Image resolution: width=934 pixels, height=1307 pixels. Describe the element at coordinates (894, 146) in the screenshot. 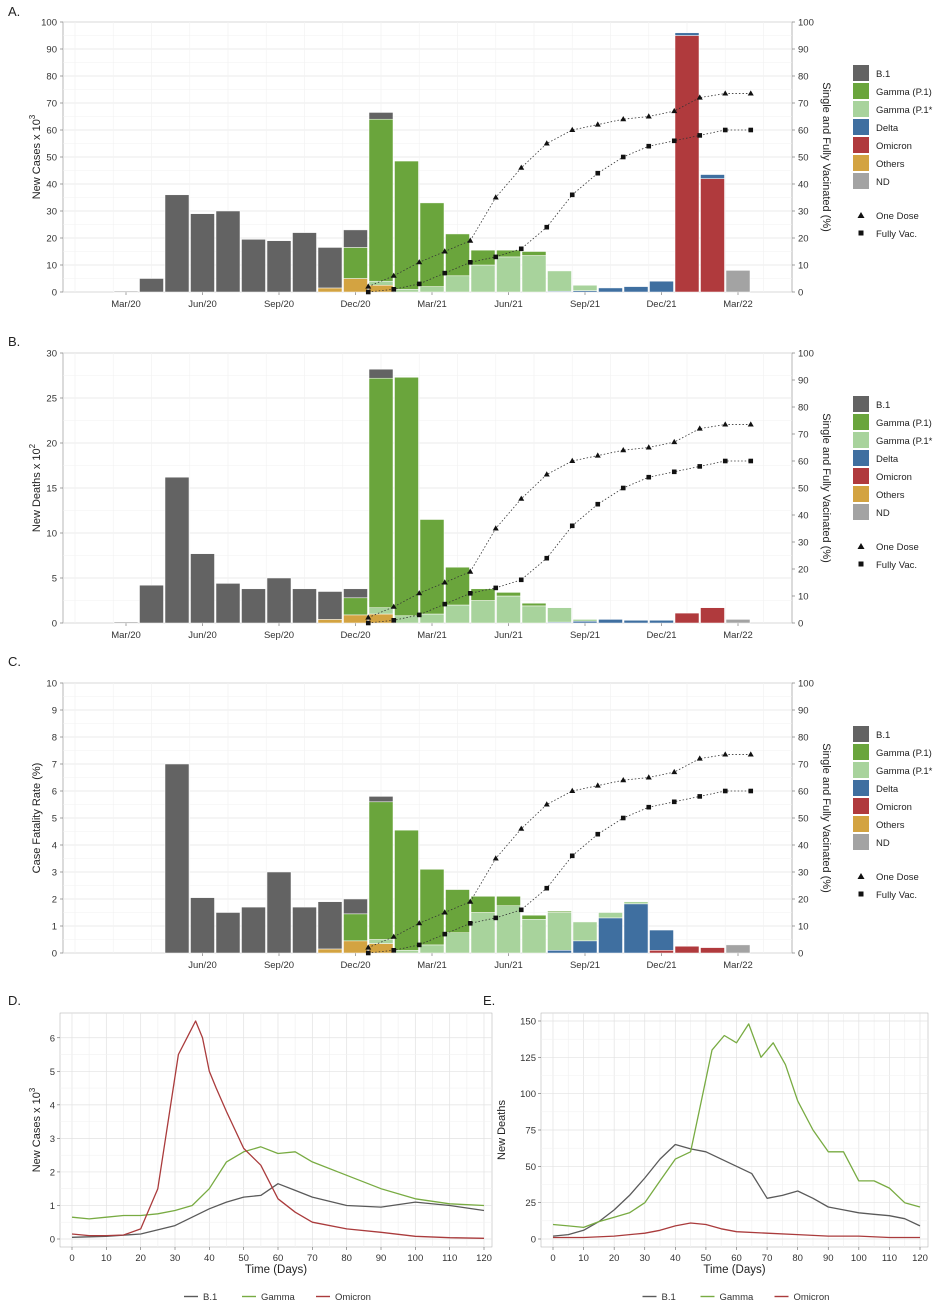

I see `legend-label: Omicron` at that location.